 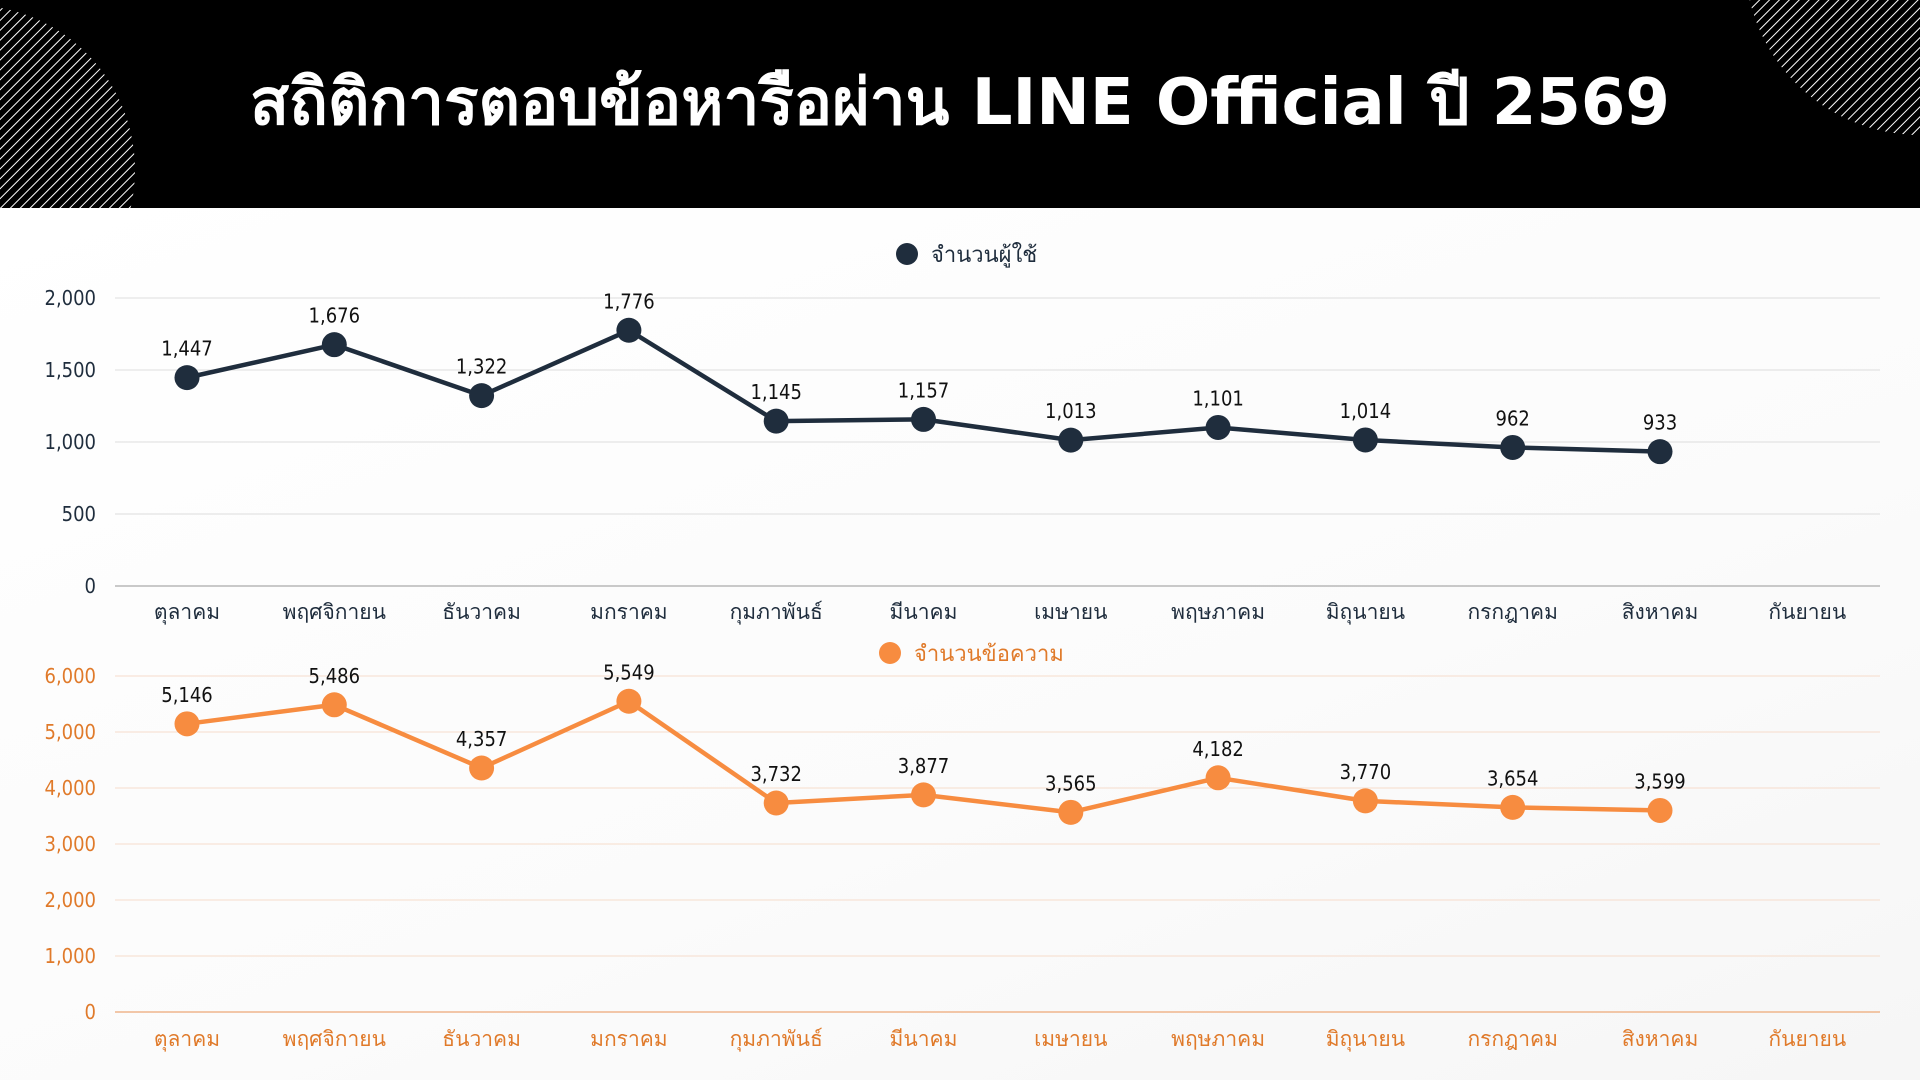 What do you see at coordinates (71, 676) in the screenshot?
I see `y-tick-label-1: 6,000` at bounding box center [71, 676].